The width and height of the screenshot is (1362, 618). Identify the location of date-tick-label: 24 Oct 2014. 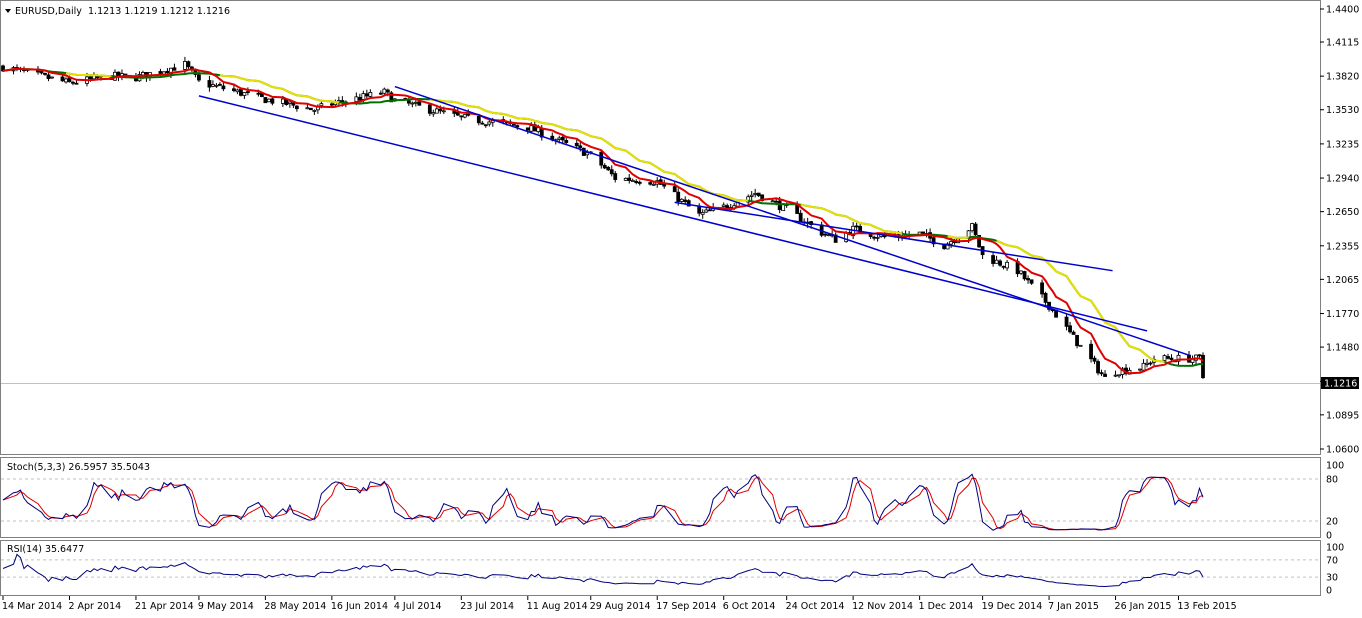
(815, 606).